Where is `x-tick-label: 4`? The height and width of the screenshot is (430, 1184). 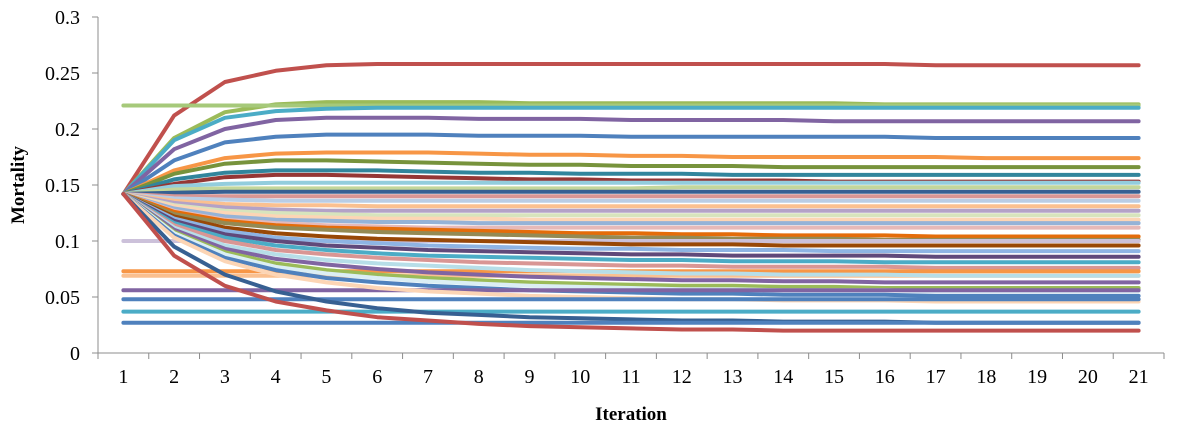
x-tick-label: 4 is located at coordinates (276, 377).